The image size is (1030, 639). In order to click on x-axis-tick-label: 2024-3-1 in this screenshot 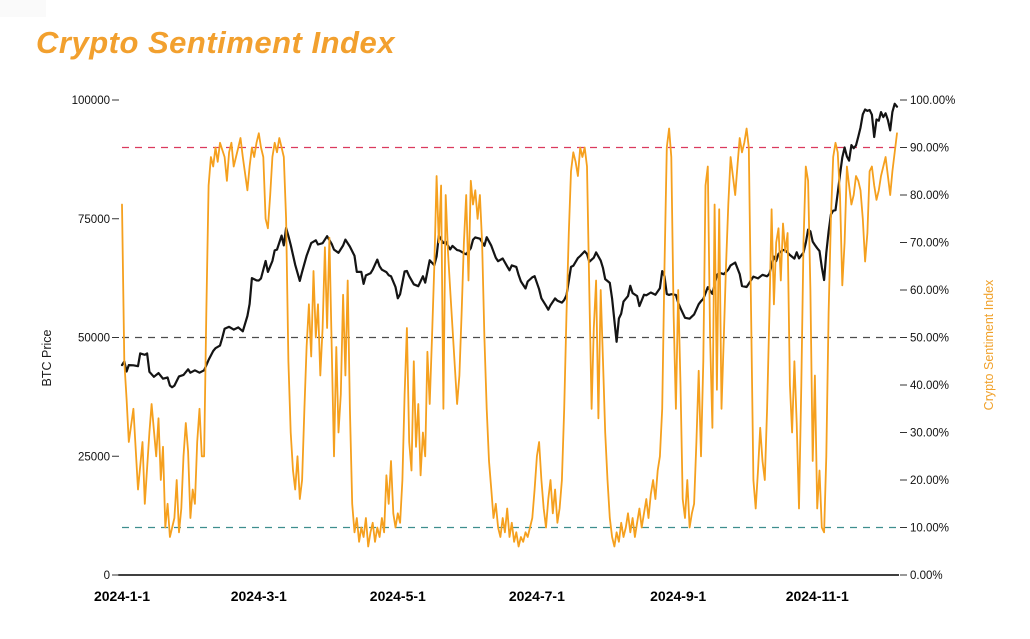, I will do `click(259, 596)`.